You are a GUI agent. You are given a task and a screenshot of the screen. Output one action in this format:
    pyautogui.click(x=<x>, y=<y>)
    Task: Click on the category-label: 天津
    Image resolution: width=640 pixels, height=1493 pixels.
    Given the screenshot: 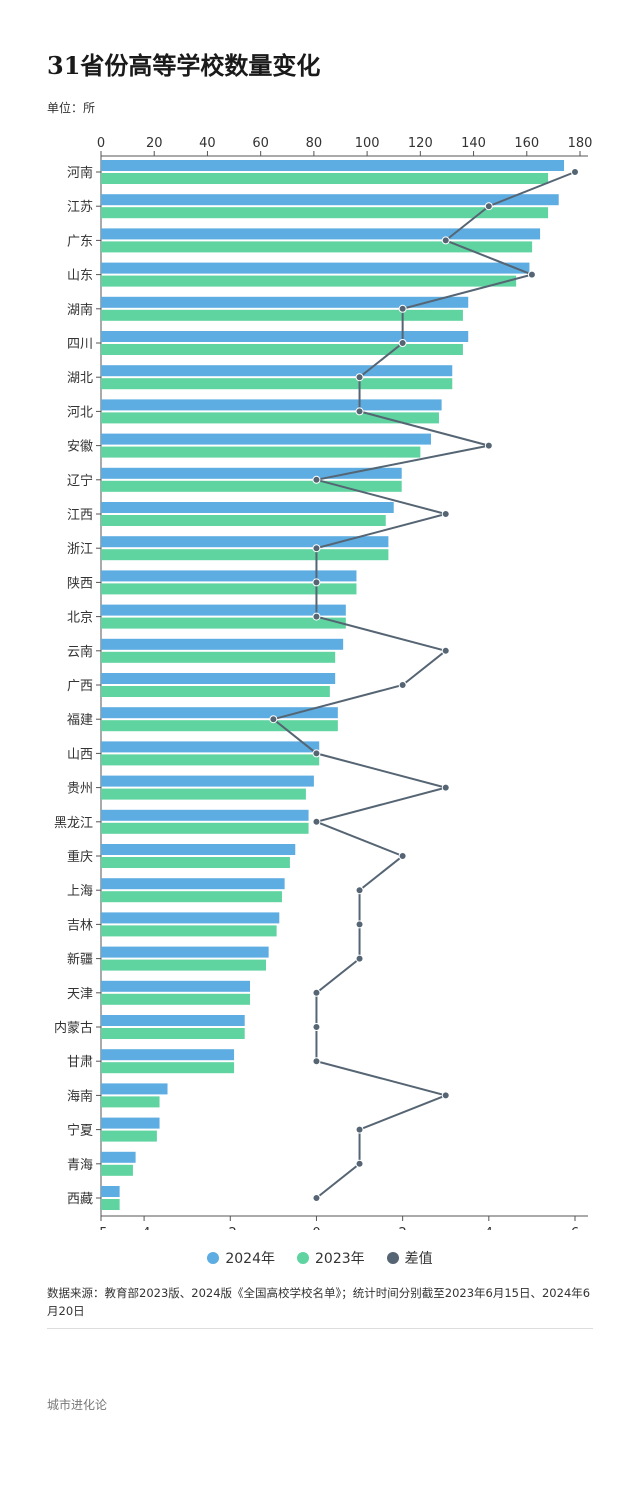 What is the action you would take?
    pyautogui.click(x=80, y=994)
    